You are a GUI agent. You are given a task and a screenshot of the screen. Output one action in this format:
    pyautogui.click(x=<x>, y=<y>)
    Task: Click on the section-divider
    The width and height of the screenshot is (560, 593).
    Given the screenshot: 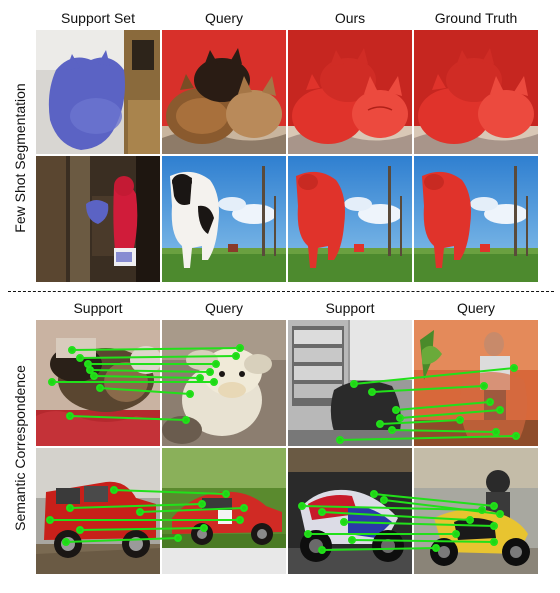 What is the action you would take?
    pyautogui.click(x=281, y=291)
    